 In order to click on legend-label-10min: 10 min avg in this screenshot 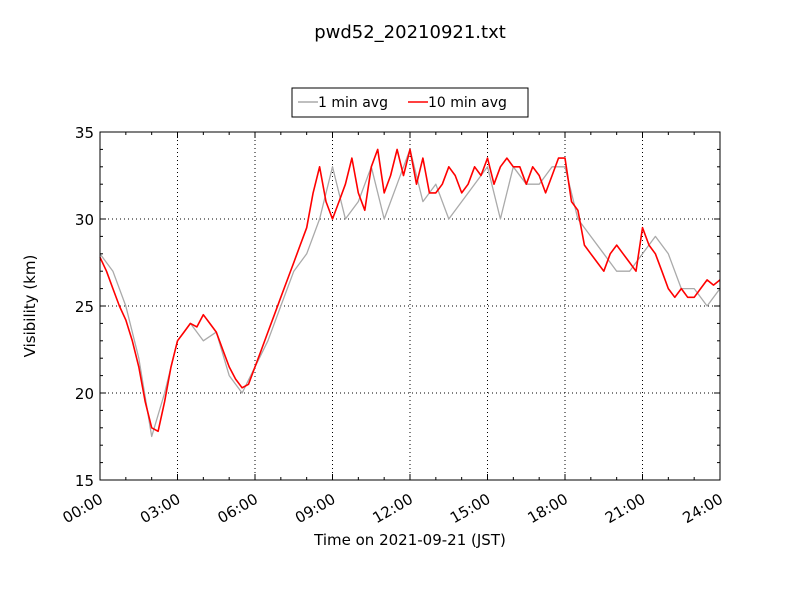, I will do `click(467, 103)`.